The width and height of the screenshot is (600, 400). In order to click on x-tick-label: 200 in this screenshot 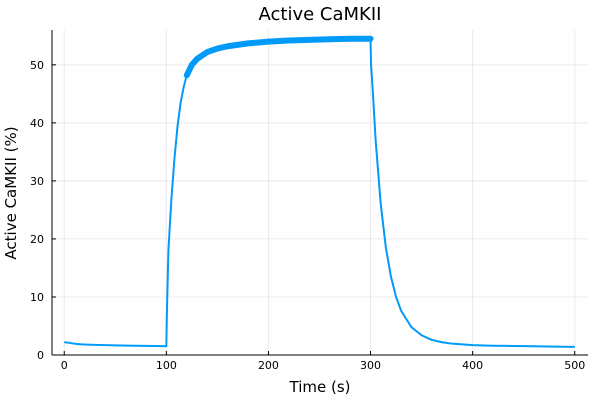, I will do `click(268, 365)`.